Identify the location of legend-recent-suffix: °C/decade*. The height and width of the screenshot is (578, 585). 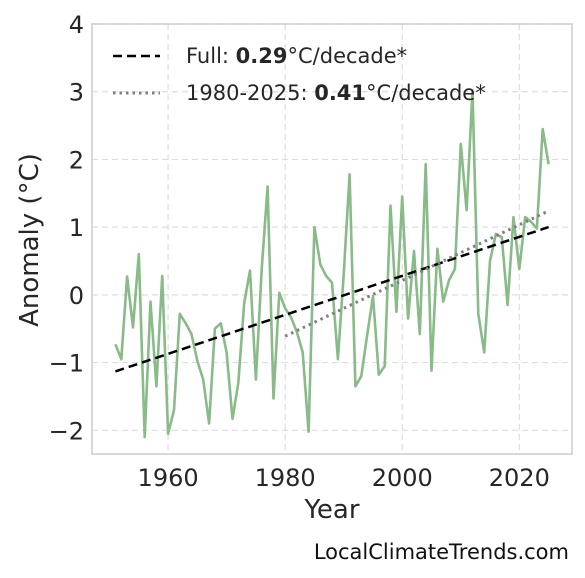
(426, 93).